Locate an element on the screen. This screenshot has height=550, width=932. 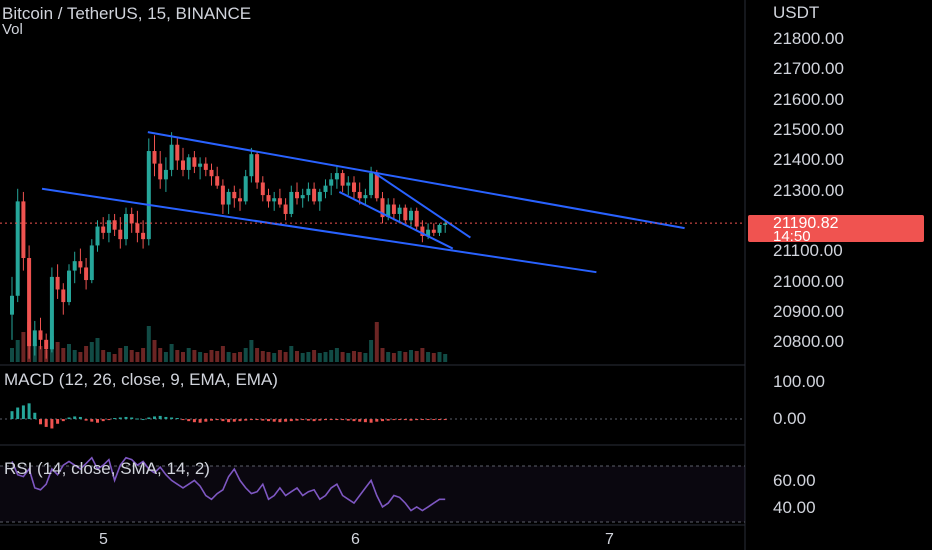
last-price-badge-bg is located at coordinates (836, 228).